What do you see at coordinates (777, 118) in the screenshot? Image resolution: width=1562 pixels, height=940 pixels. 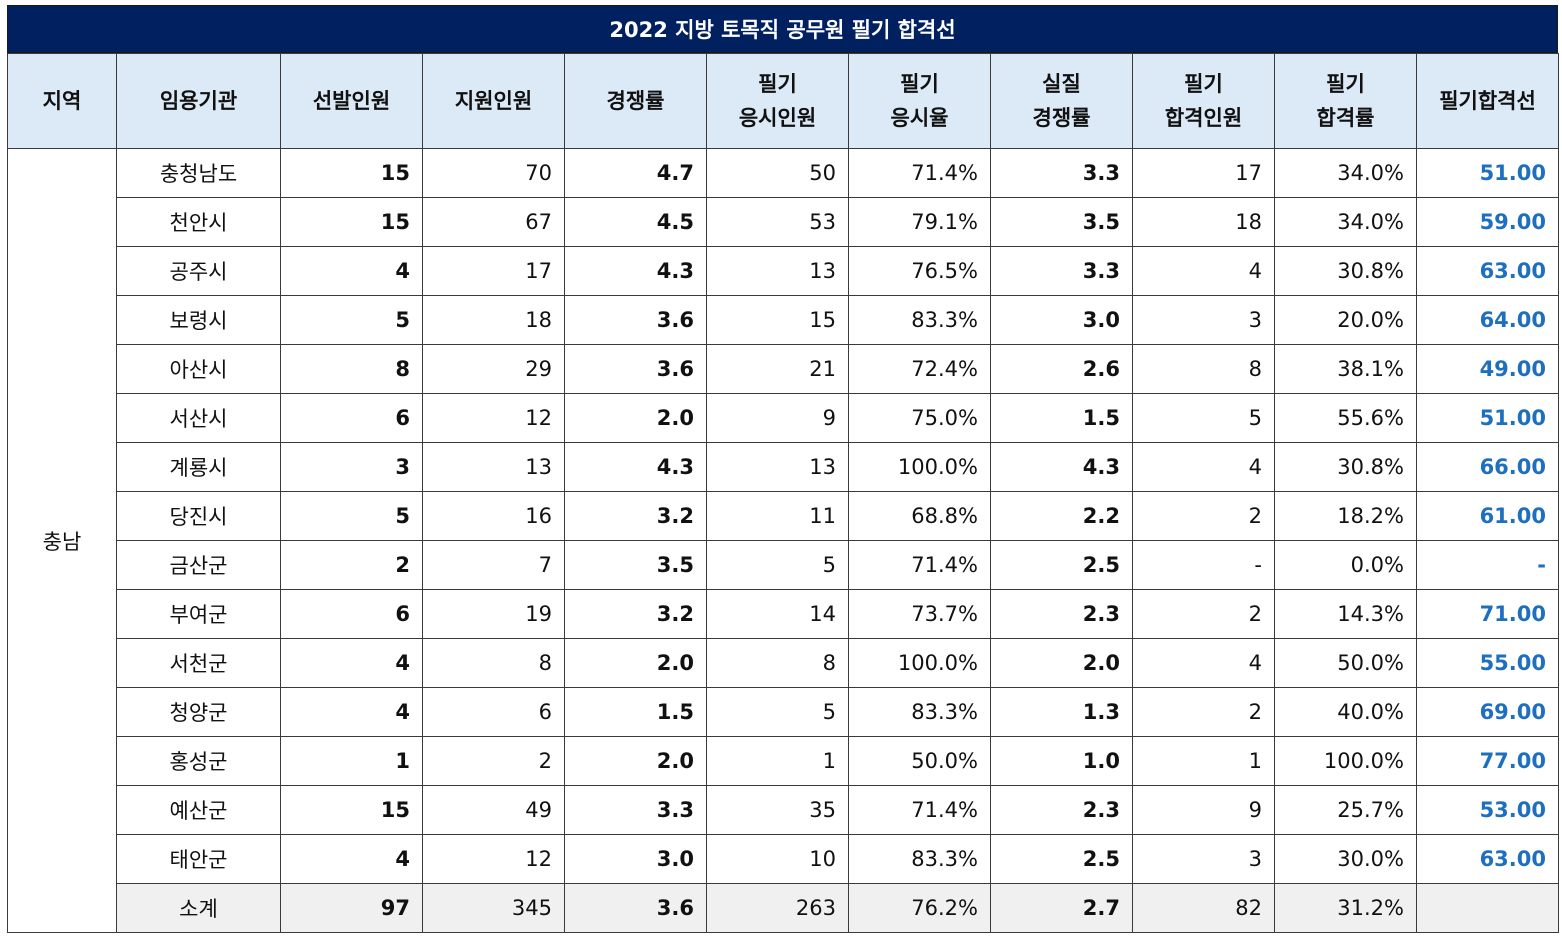 I see `column-header-line: 응시인원` at bounding box center [777, 118].